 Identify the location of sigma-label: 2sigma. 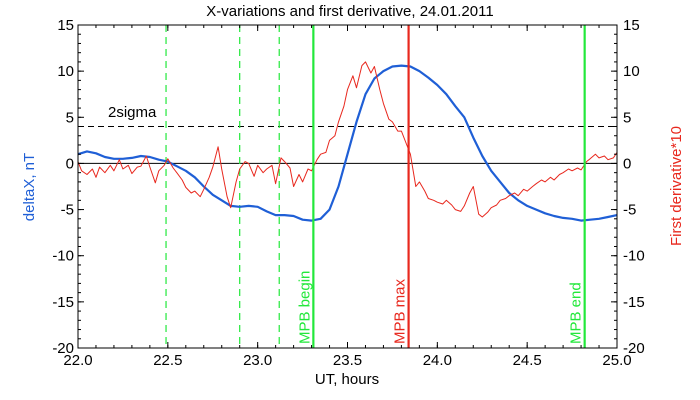
(132, 112).